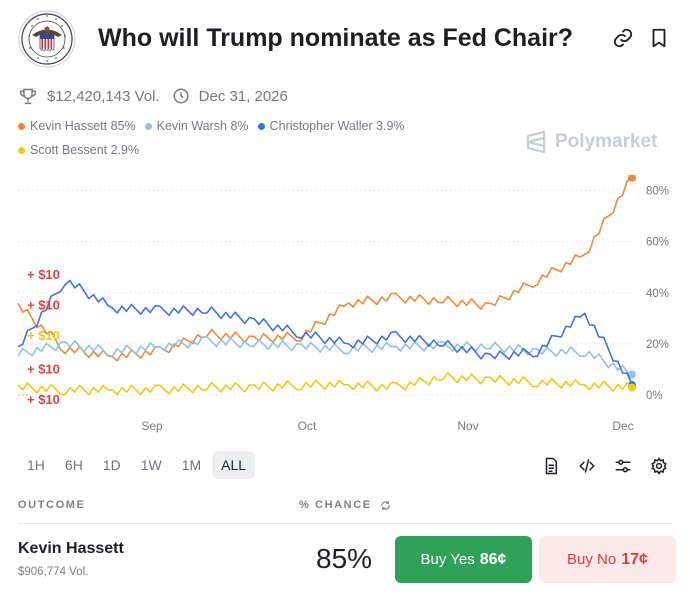  Describe the element at coordinates (606, 141) in the screenshot. I see `brand-name: Polymarket` at that location.